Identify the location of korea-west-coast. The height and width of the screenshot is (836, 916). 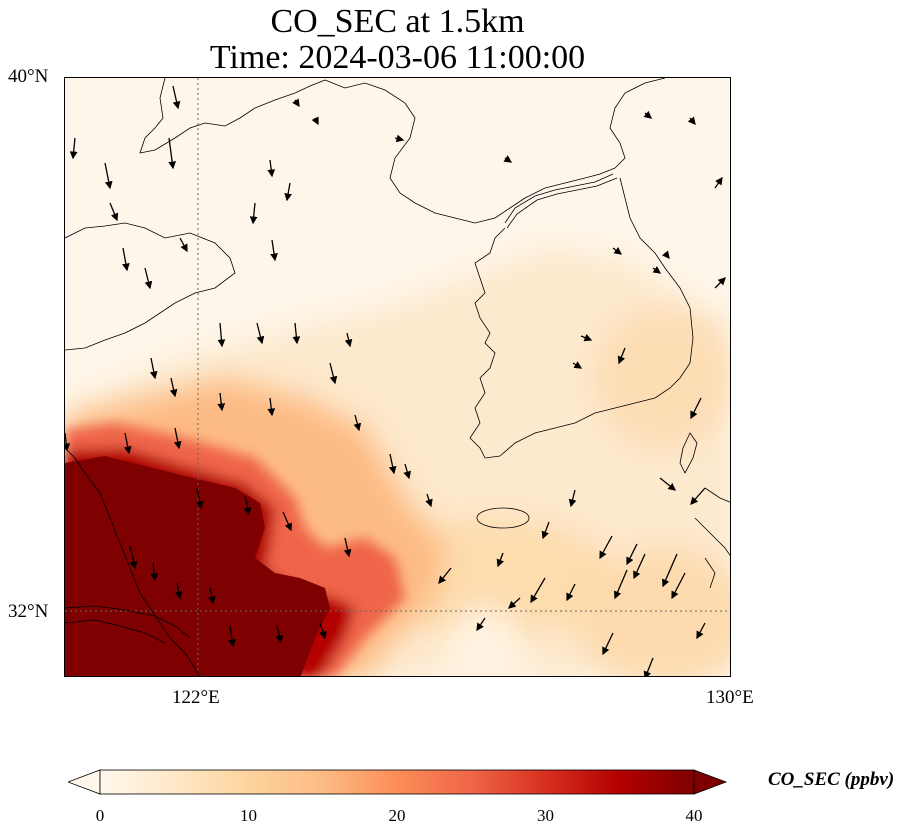
(581, 318).